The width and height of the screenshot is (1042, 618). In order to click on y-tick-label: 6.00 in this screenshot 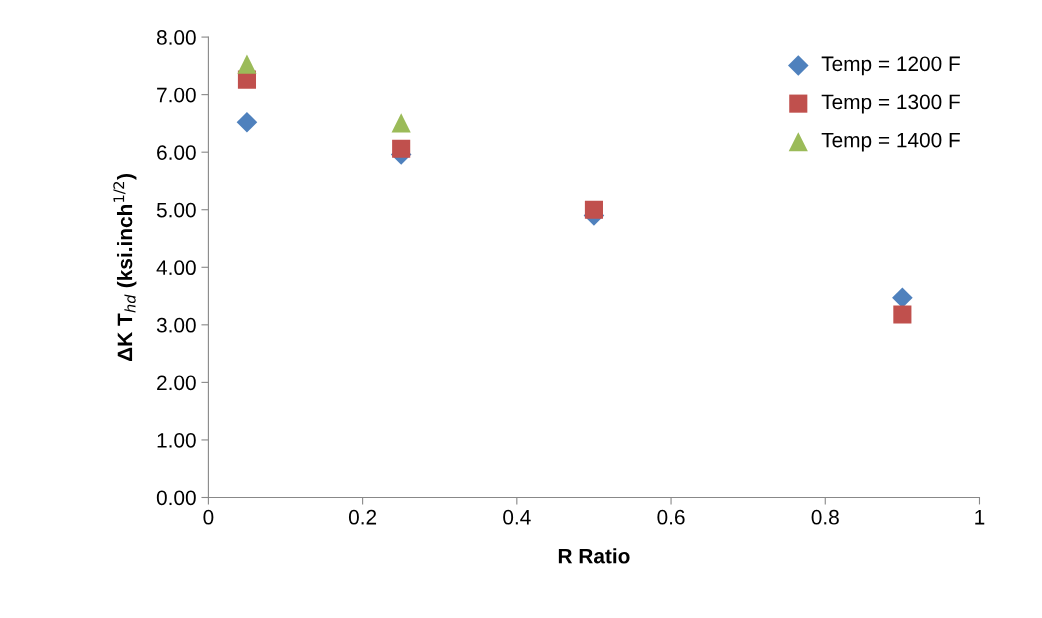, I will do `click(176, 152)`.